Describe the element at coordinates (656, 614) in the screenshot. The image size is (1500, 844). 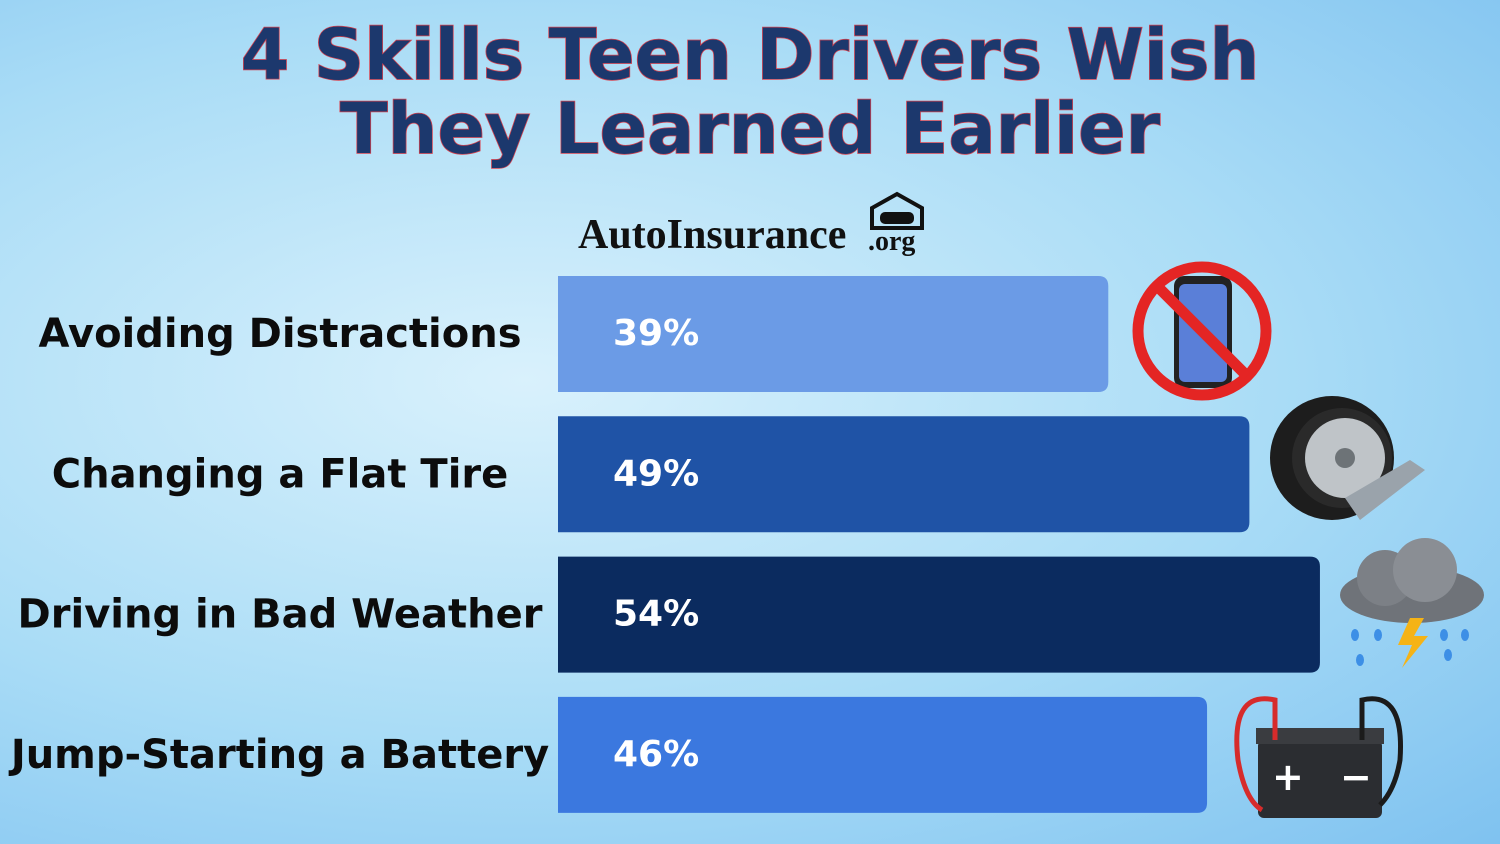
I see `value-label: 54%` at that location.